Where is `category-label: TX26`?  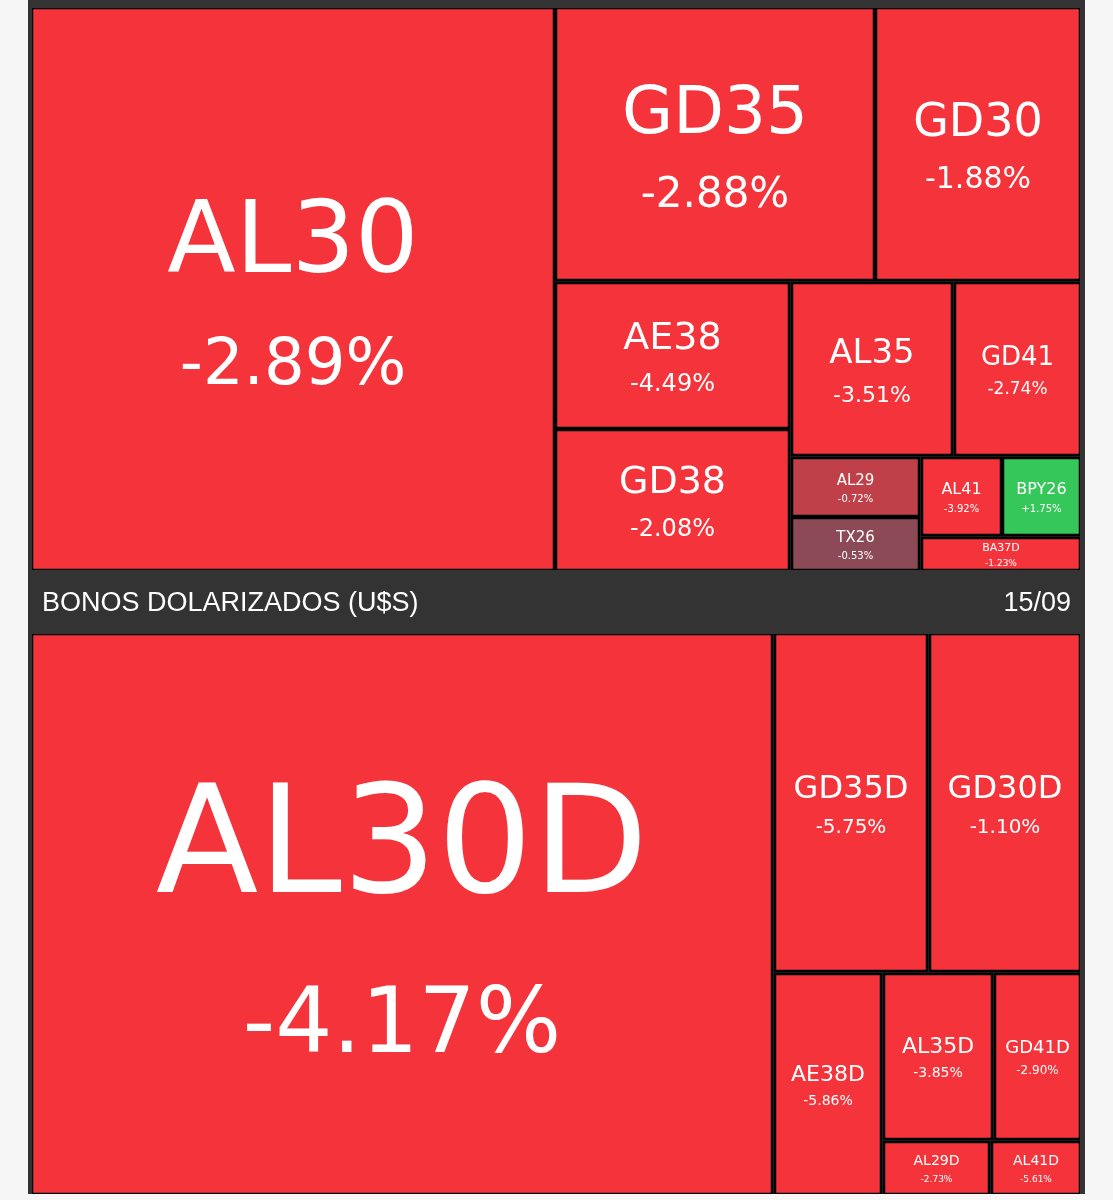 category-label: TX26 is located at coordinates (855, 536).